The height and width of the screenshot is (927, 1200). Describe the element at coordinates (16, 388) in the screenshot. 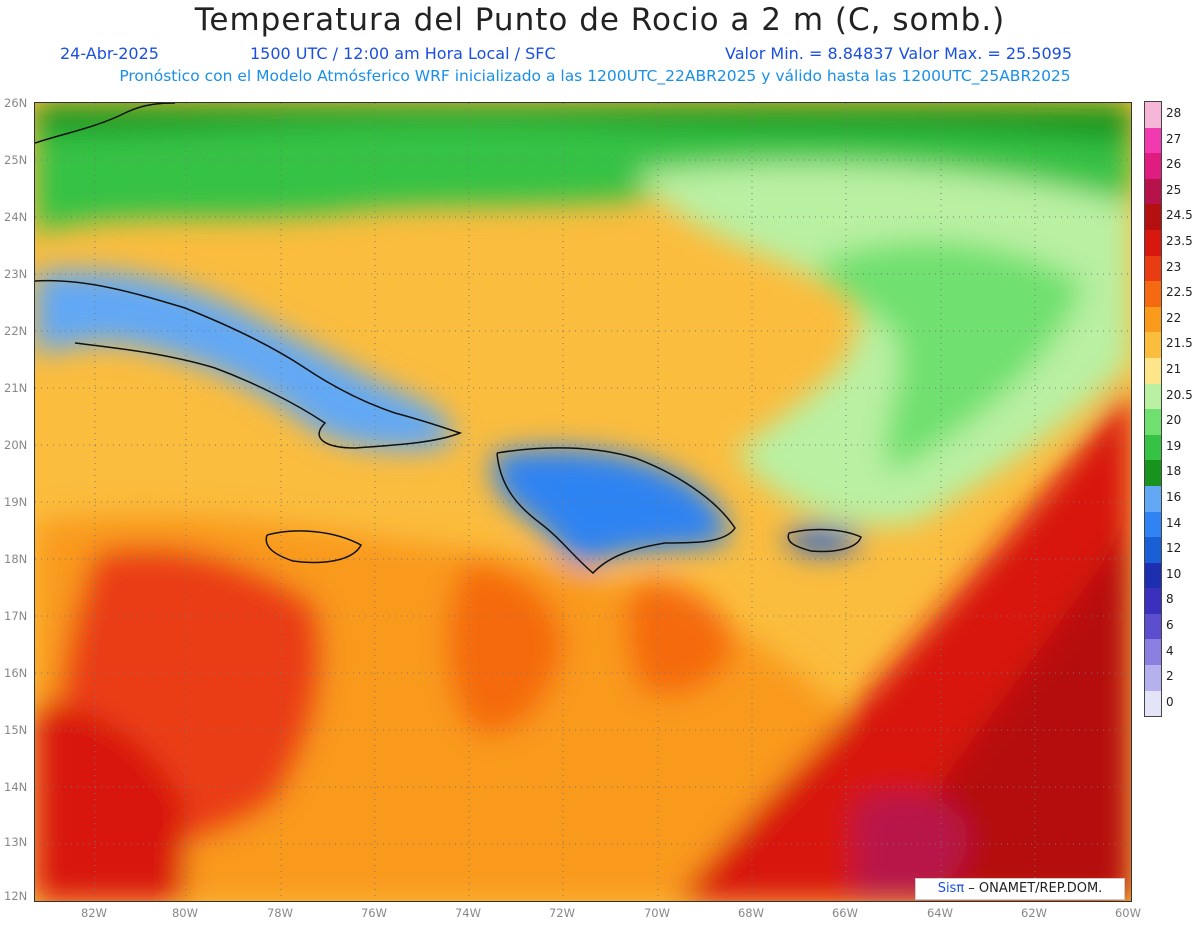

I see `lat-label: 21N` at that location.